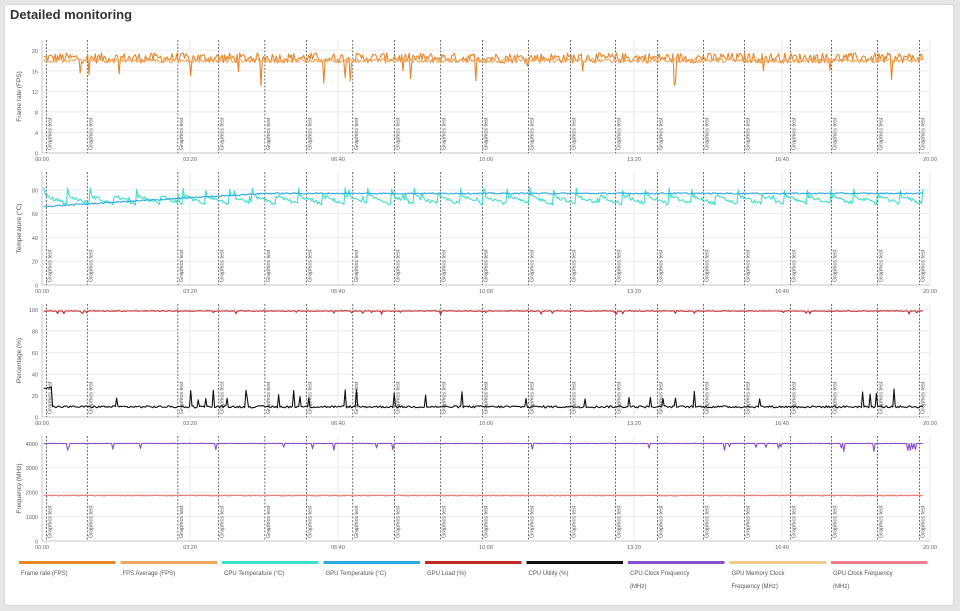  Describe the element at coordinates (19, 96) in the screenshot. I see `y-axis-label: Frame rate (FPS)` at that location.